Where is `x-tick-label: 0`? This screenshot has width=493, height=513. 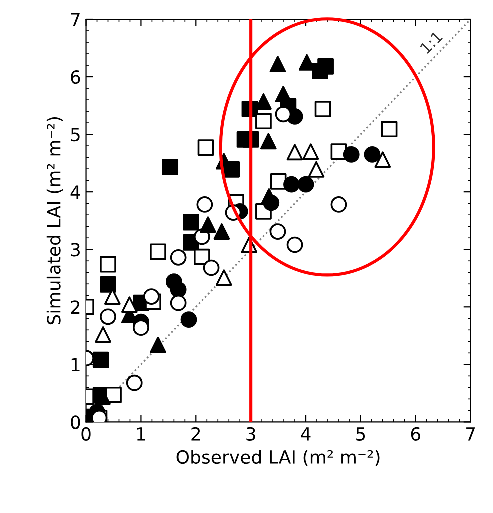 x-tick-label: 0 is located at coordinates (86, 434).